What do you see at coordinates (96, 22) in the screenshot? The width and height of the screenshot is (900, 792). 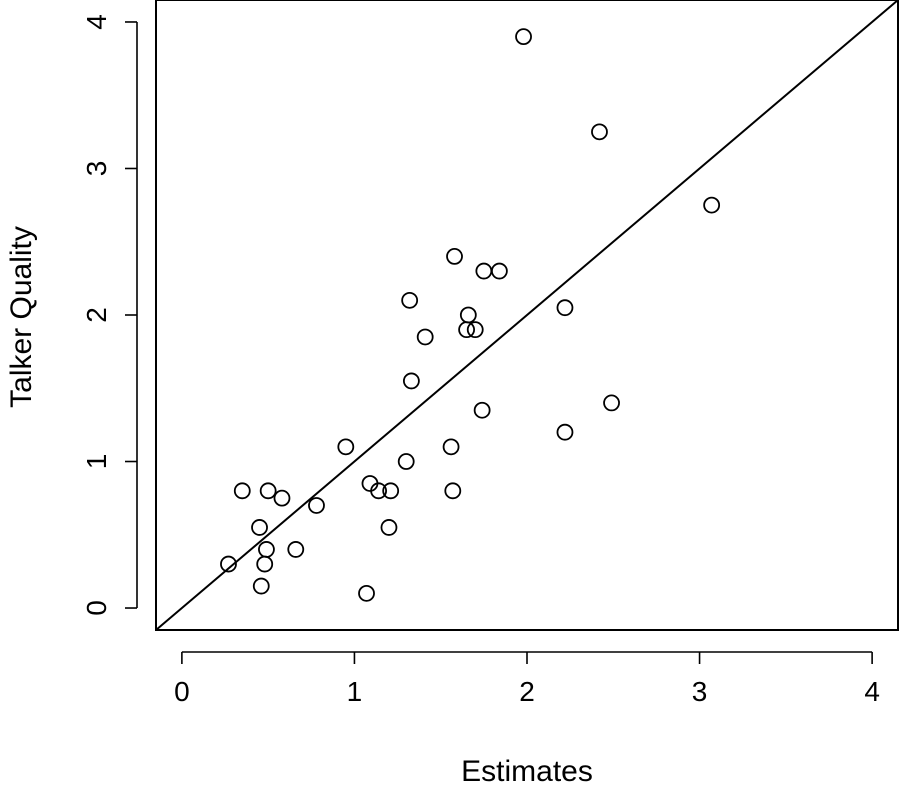 I see `y-tick-label: 4` at bounding box center [96, 22].